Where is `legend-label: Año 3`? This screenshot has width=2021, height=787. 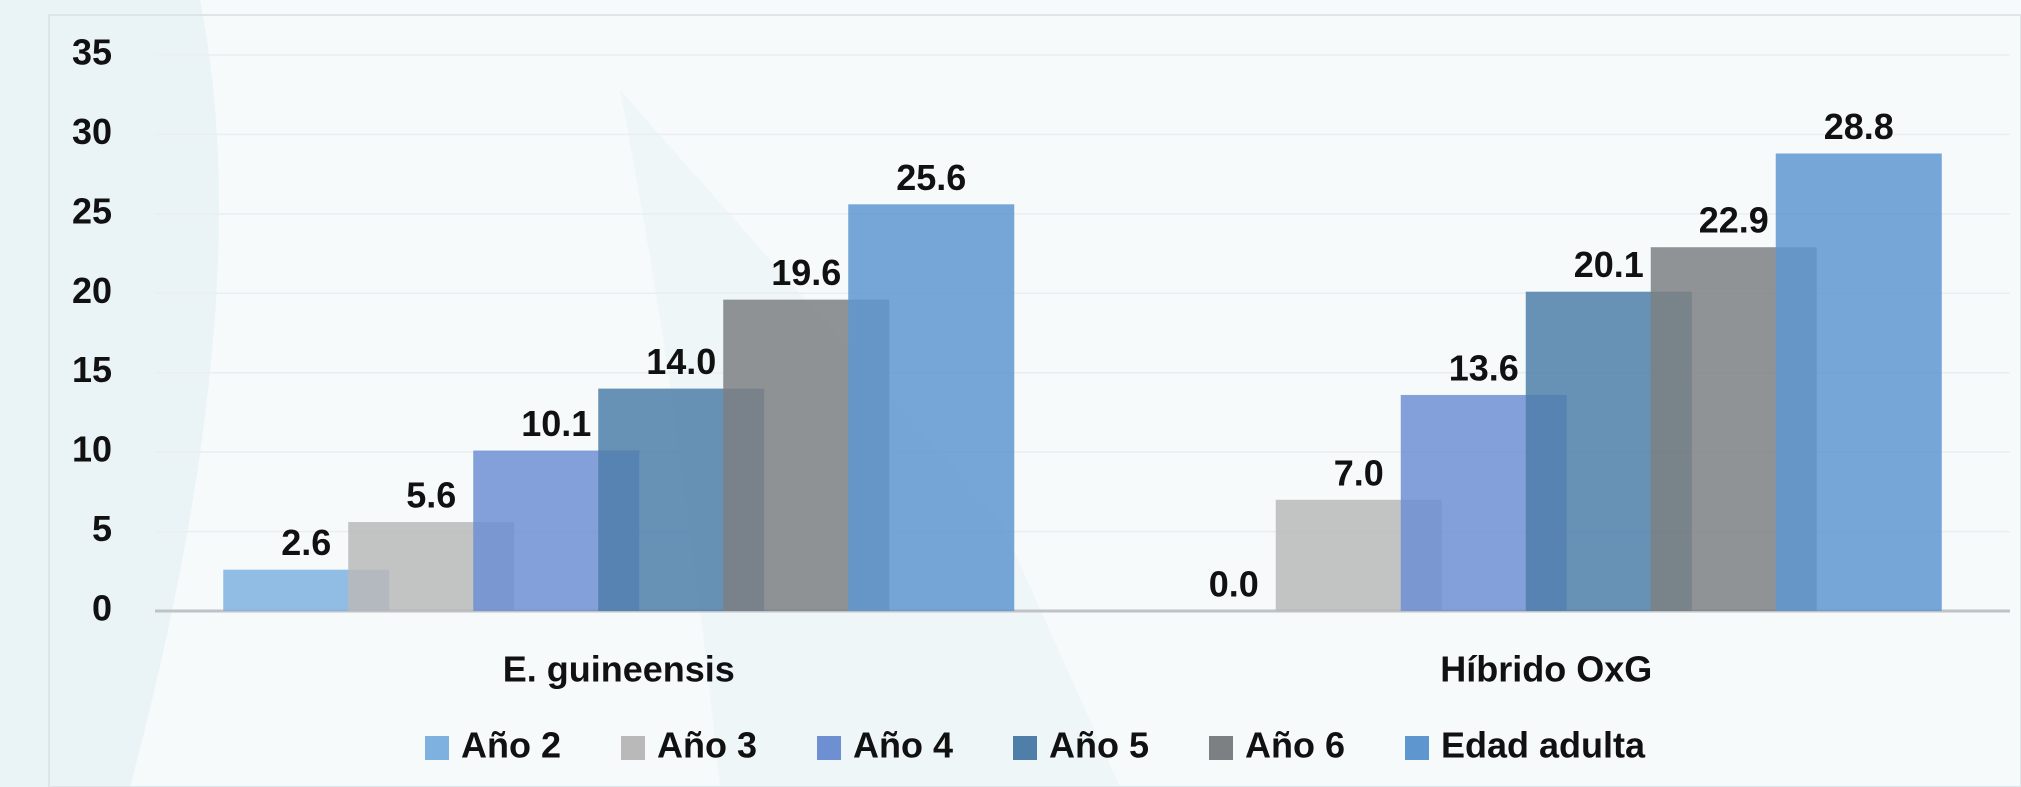 legend-label: Año 3 is located at coordinates (707, 745).